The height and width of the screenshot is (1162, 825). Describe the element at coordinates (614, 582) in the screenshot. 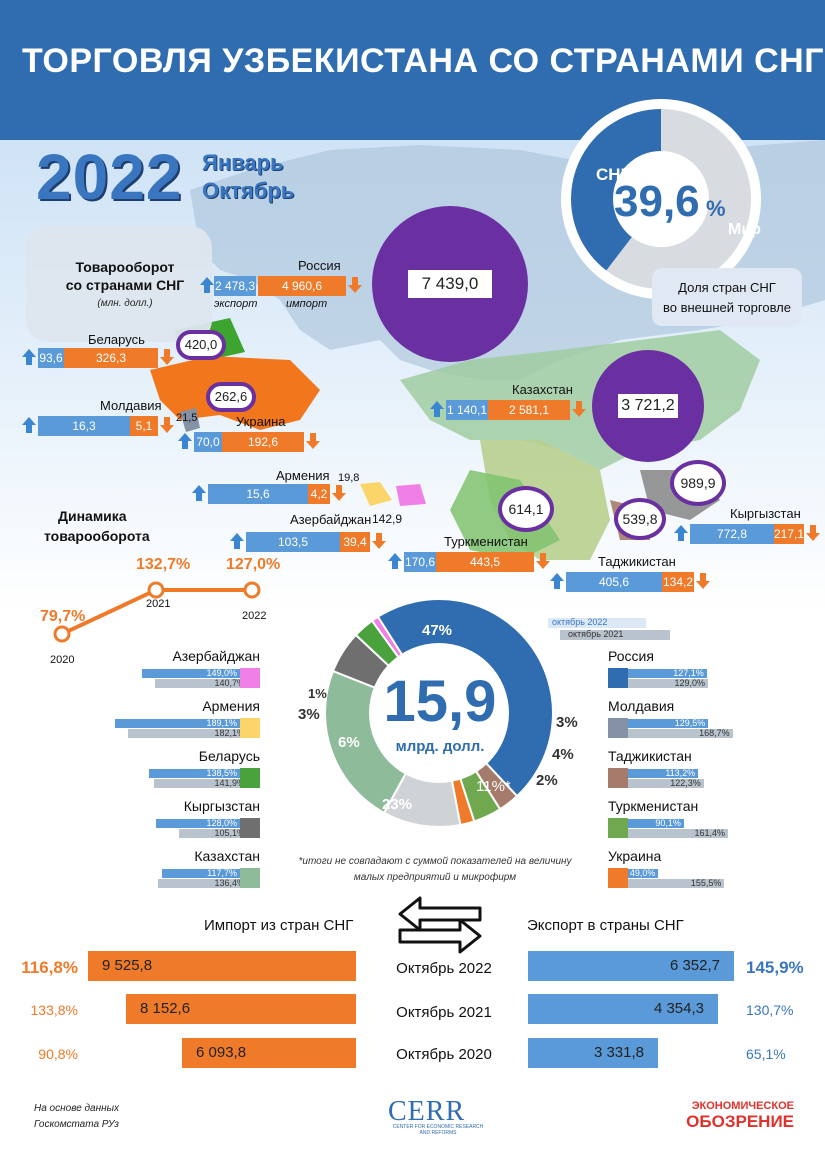

I see `tajikistan-export: 405,6` at that location.